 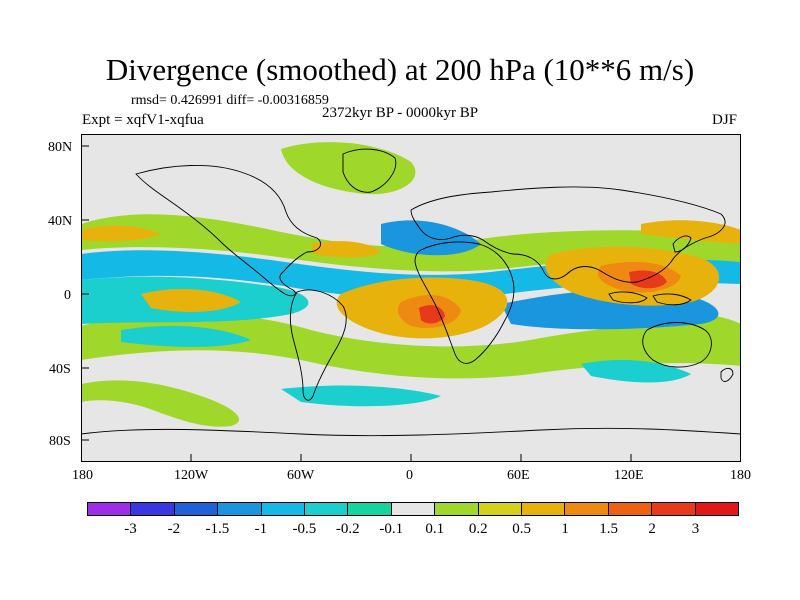 I want to click on colorbar-label: -1.5, so click(x=217, y=529).